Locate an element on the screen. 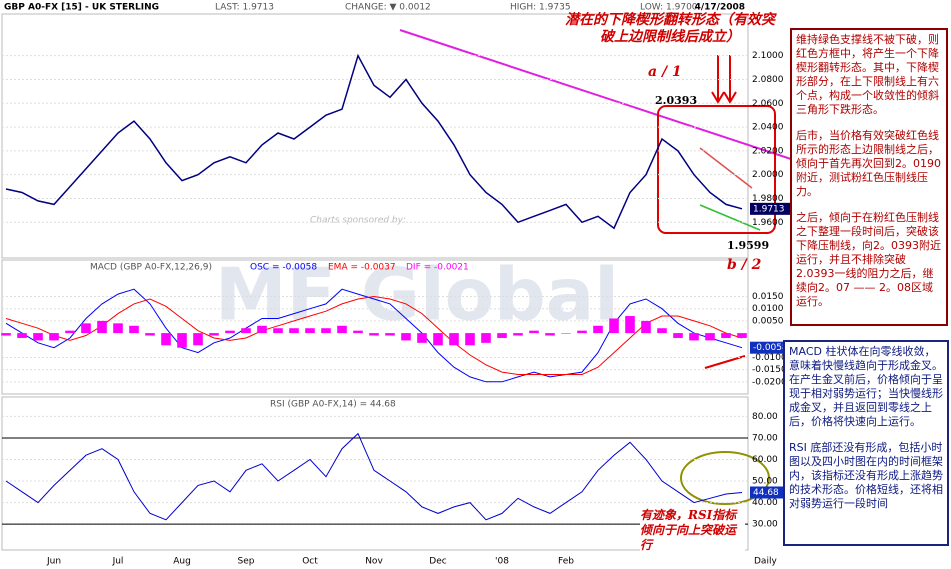  symbol: GBP A0-FX [15] - UK STERLING is located at coordinates (81, 8).